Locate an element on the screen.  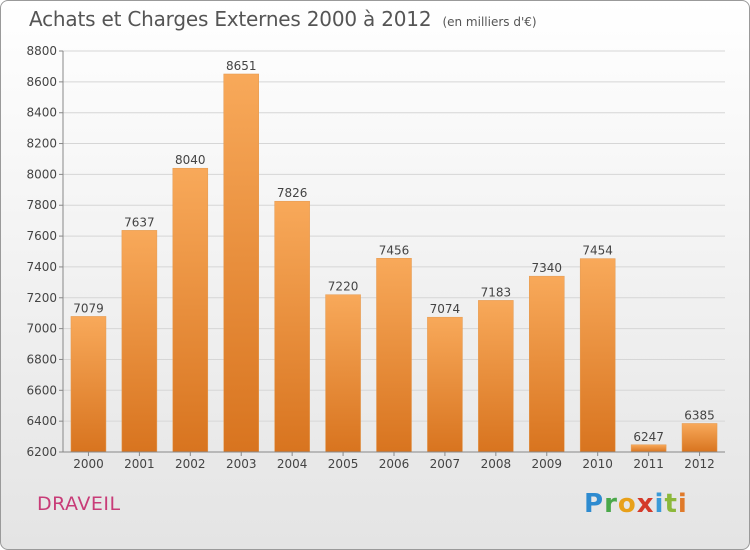
commune-name: DRAVEIL is located at coordinates (79, 504).